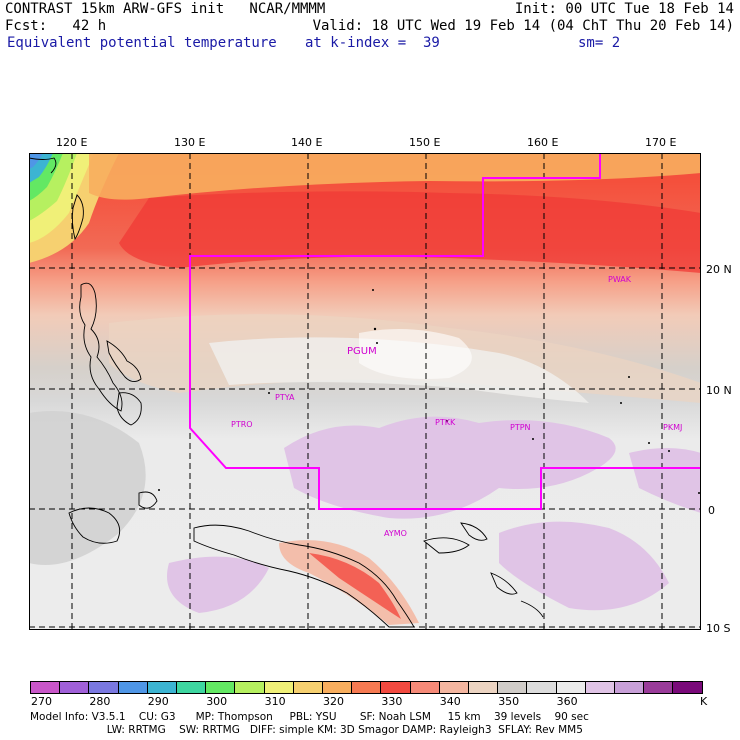 The image size is (740, 740). What do you see at coordinates (392, 701) in the screenshot?
I see `colorbar-label: 330` at bounding box center [392, 701].